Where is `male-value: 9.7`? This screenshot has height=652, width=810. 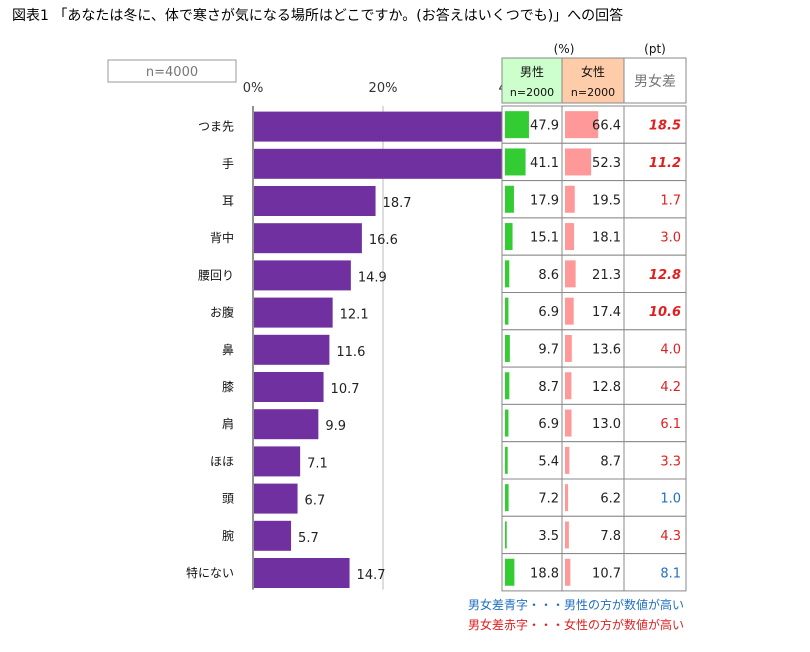 male-value: 9.7 is located at coordinates (548, 349).